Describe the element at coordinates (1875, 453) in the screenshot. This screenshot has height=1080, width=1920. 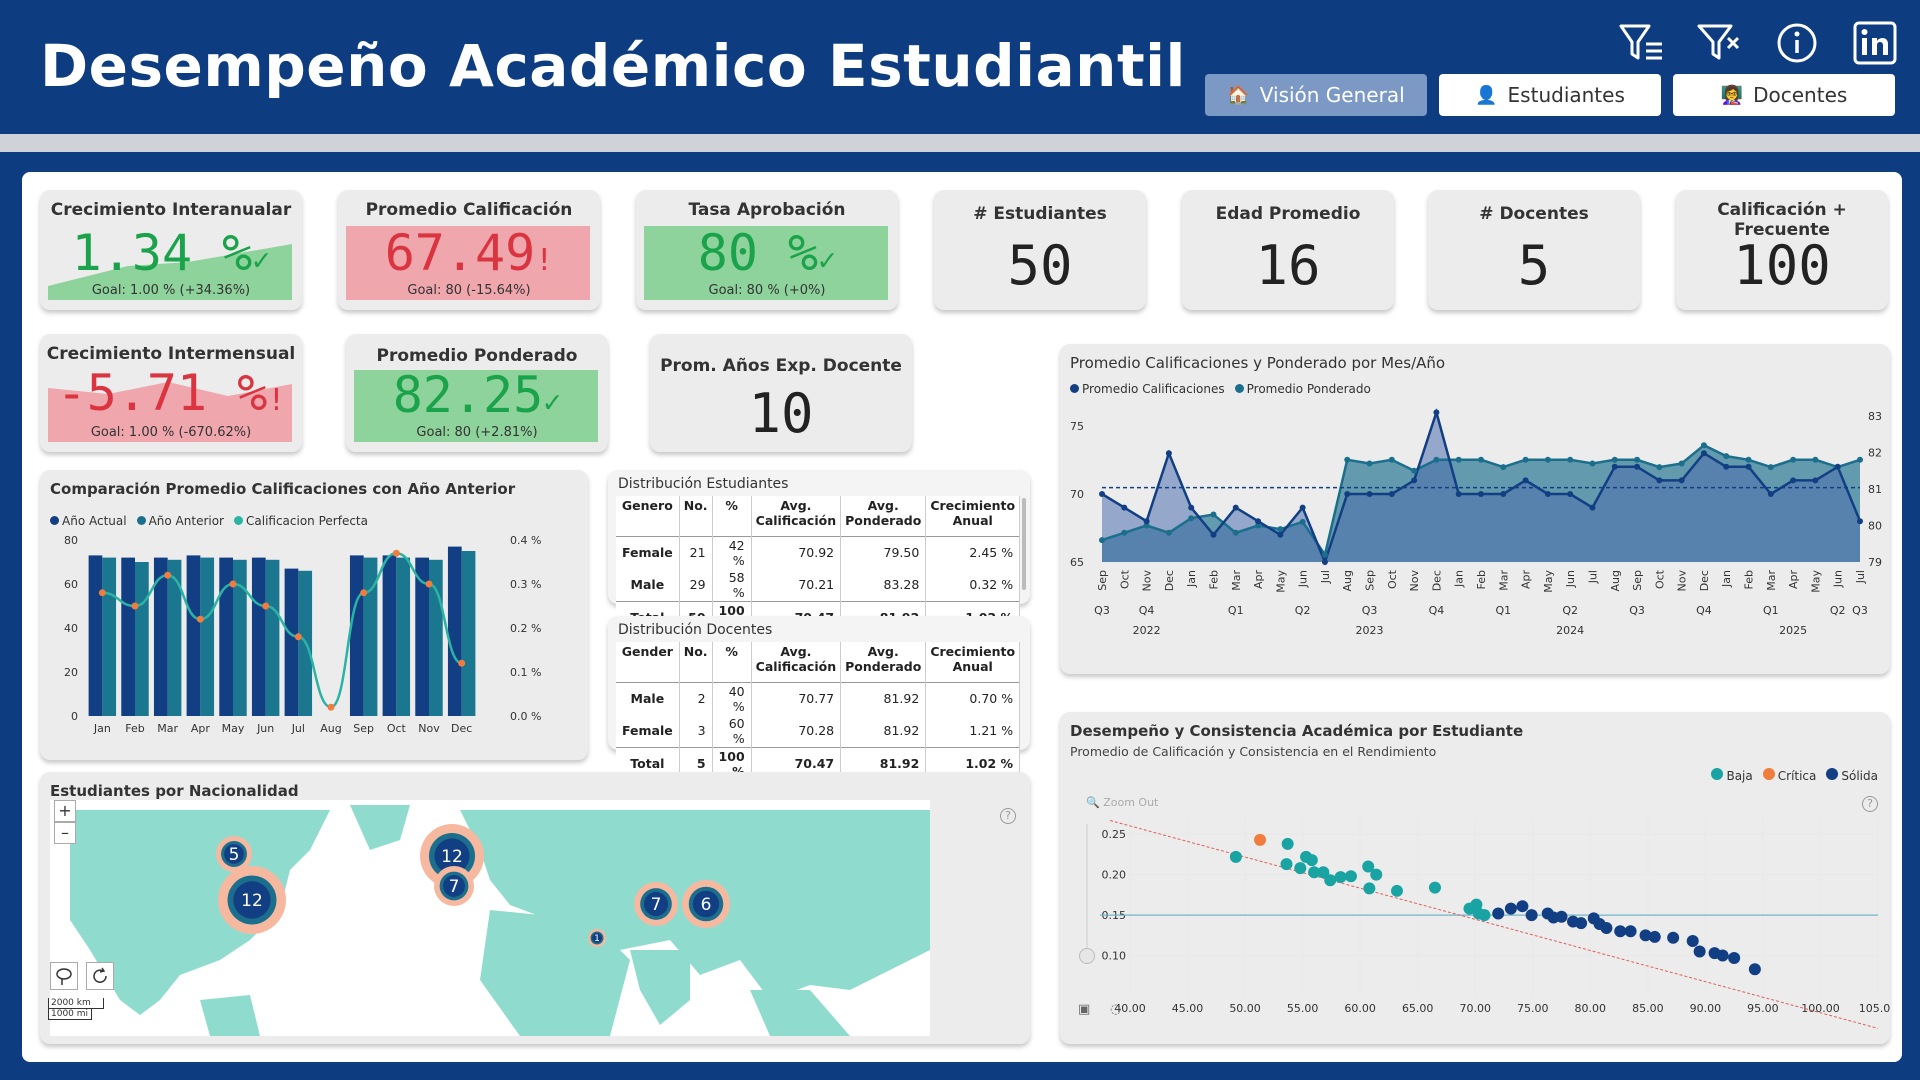
I see `y2-tick-label: 82` at that location.